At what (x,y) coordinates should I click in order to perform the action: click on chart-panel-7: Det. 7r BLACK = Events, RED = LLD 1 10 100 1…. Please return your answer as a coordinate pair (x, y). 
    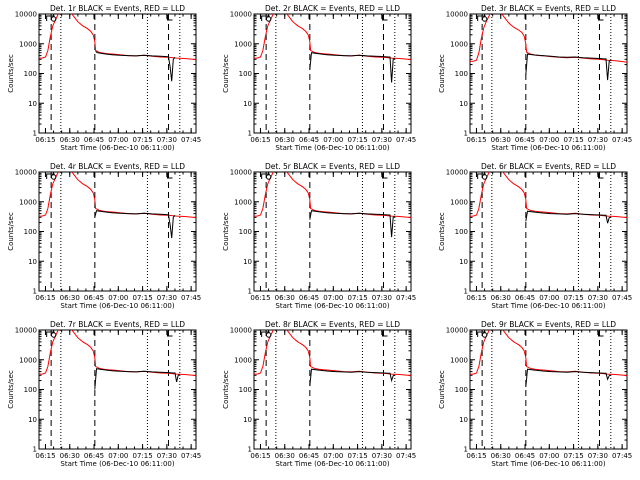
    Looking at the image, I should click on (104, 394).